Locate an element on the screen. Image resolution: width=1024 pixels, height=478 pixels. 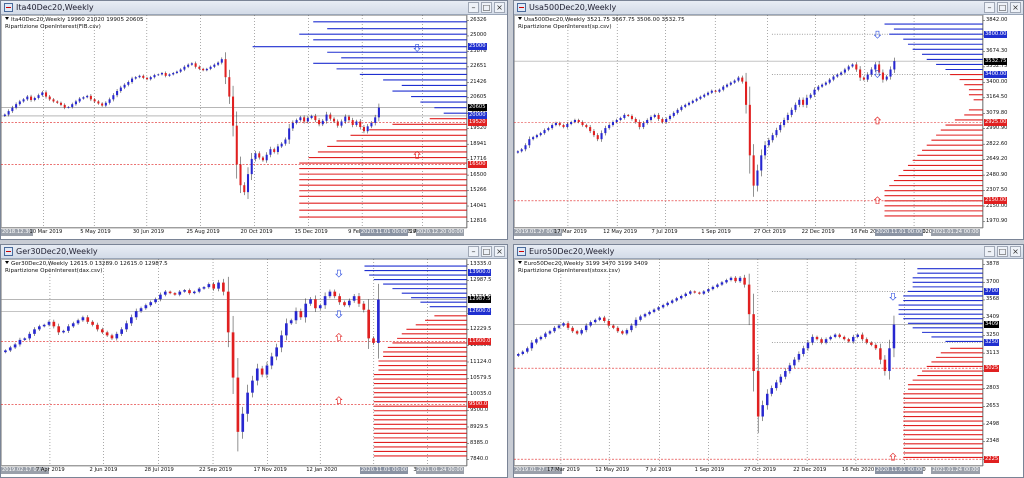
price-axis-label: 2307.50 is located at coordinates (997, 190).